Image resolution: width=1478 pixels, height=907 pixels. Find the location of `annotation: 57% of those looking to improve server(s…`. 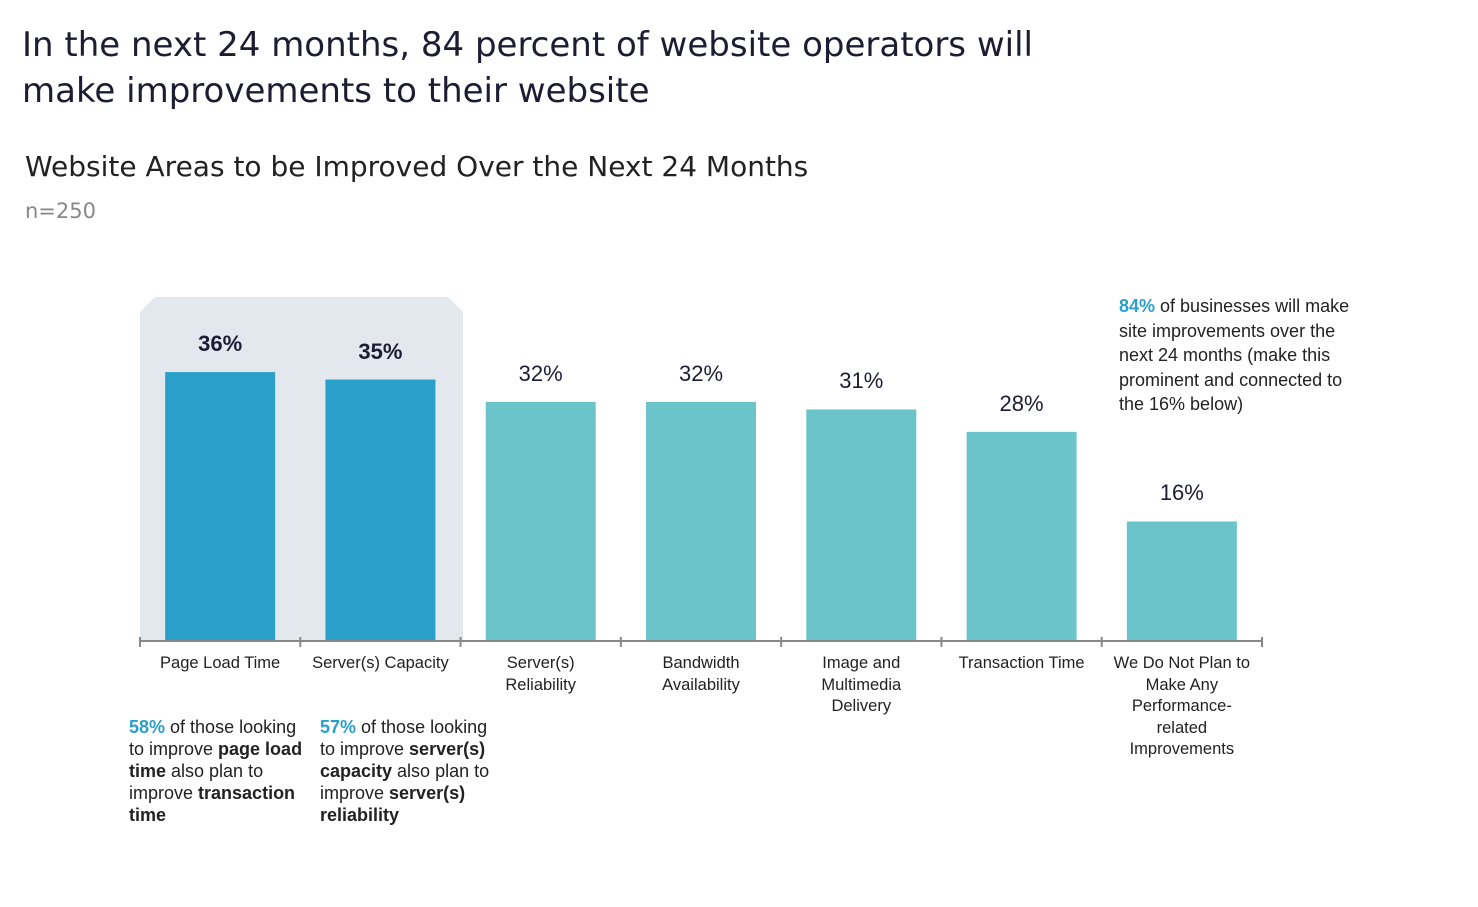

annotation: 57% of those looking to improve server(s… is located at coordinates (410, 771).